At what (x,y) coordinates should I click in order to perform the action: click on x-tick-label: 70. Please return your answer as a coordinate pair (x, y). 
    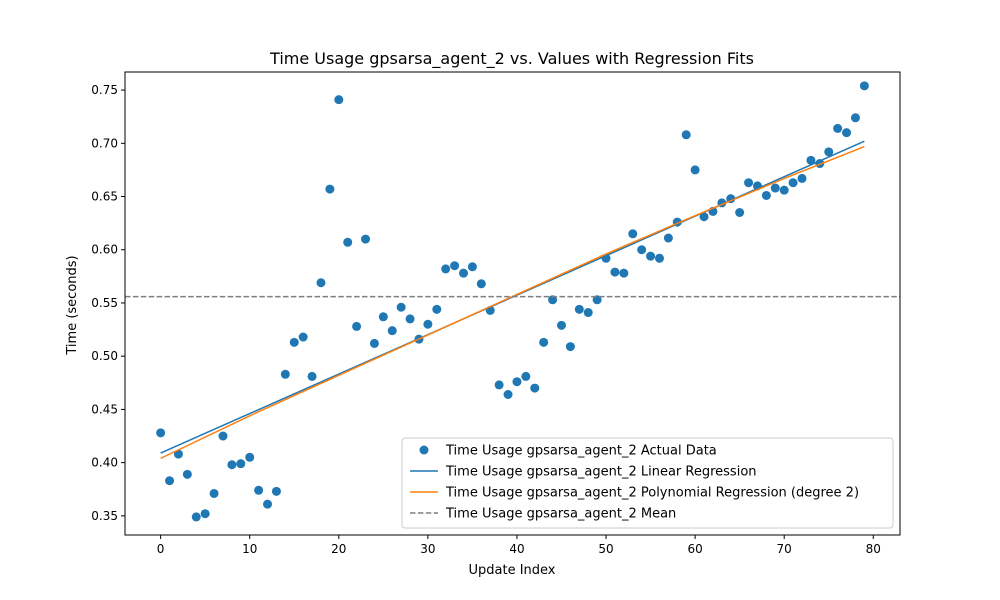
    Looking at the image, I should click on (784, 549).